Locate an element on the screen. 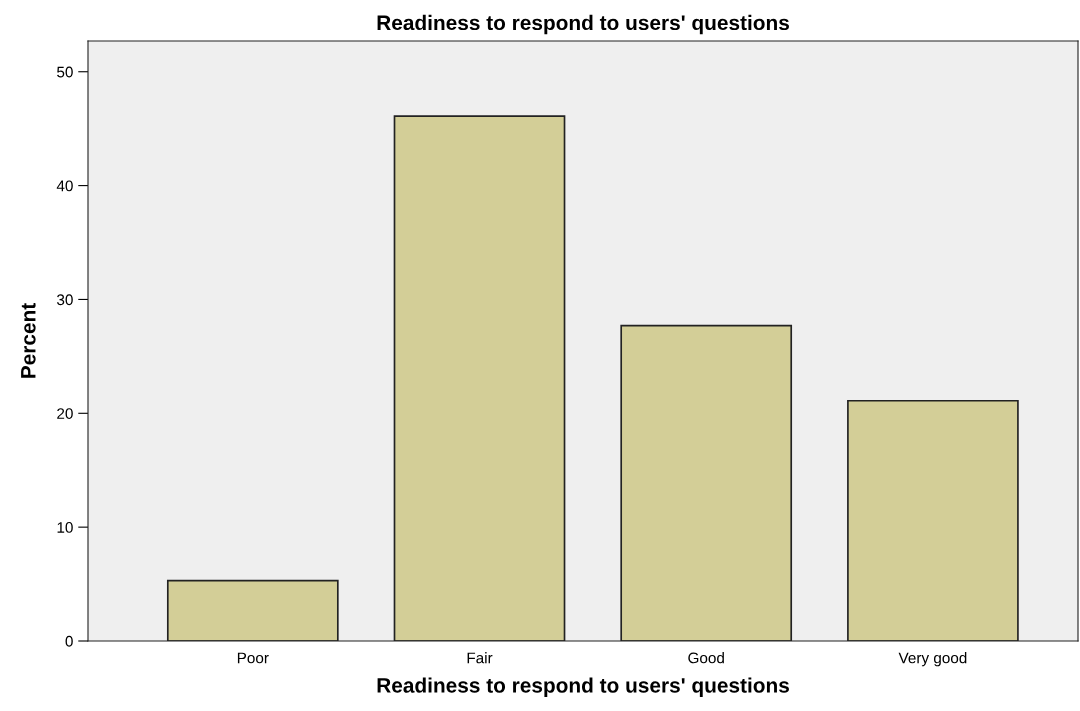 Image resolution: width=1080 pixels, height=711 pixels. y-tick-label: 0 is located at coordinates (69, 641).